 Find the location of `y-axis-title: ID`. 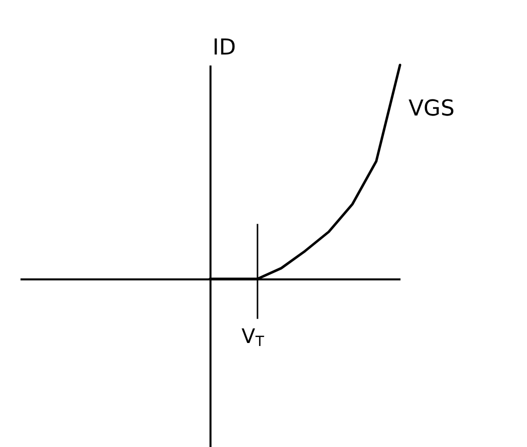

y-axis-title: ID is located at coordinates (224, 48).